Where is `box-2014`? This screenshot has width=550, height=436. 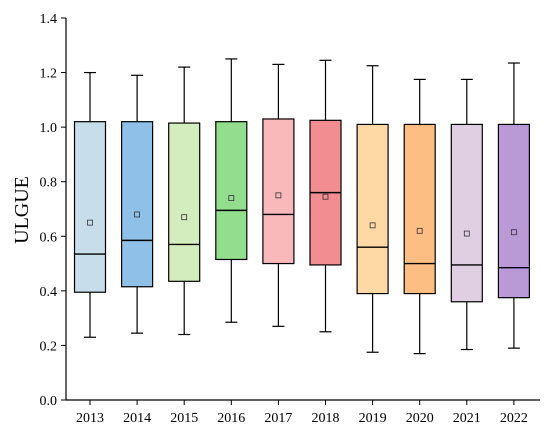
box-2014 is located at coordinates (137, 204).